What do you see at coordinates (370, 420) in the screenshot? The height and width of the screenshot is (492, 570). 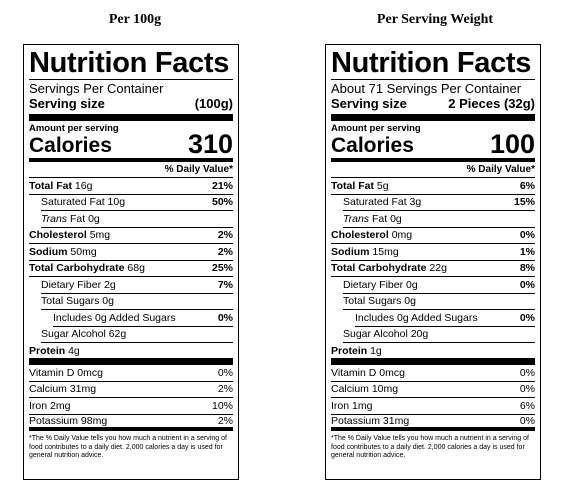 I see `potassium-text: Potassium 31mg` at bounding box center [370, 420].